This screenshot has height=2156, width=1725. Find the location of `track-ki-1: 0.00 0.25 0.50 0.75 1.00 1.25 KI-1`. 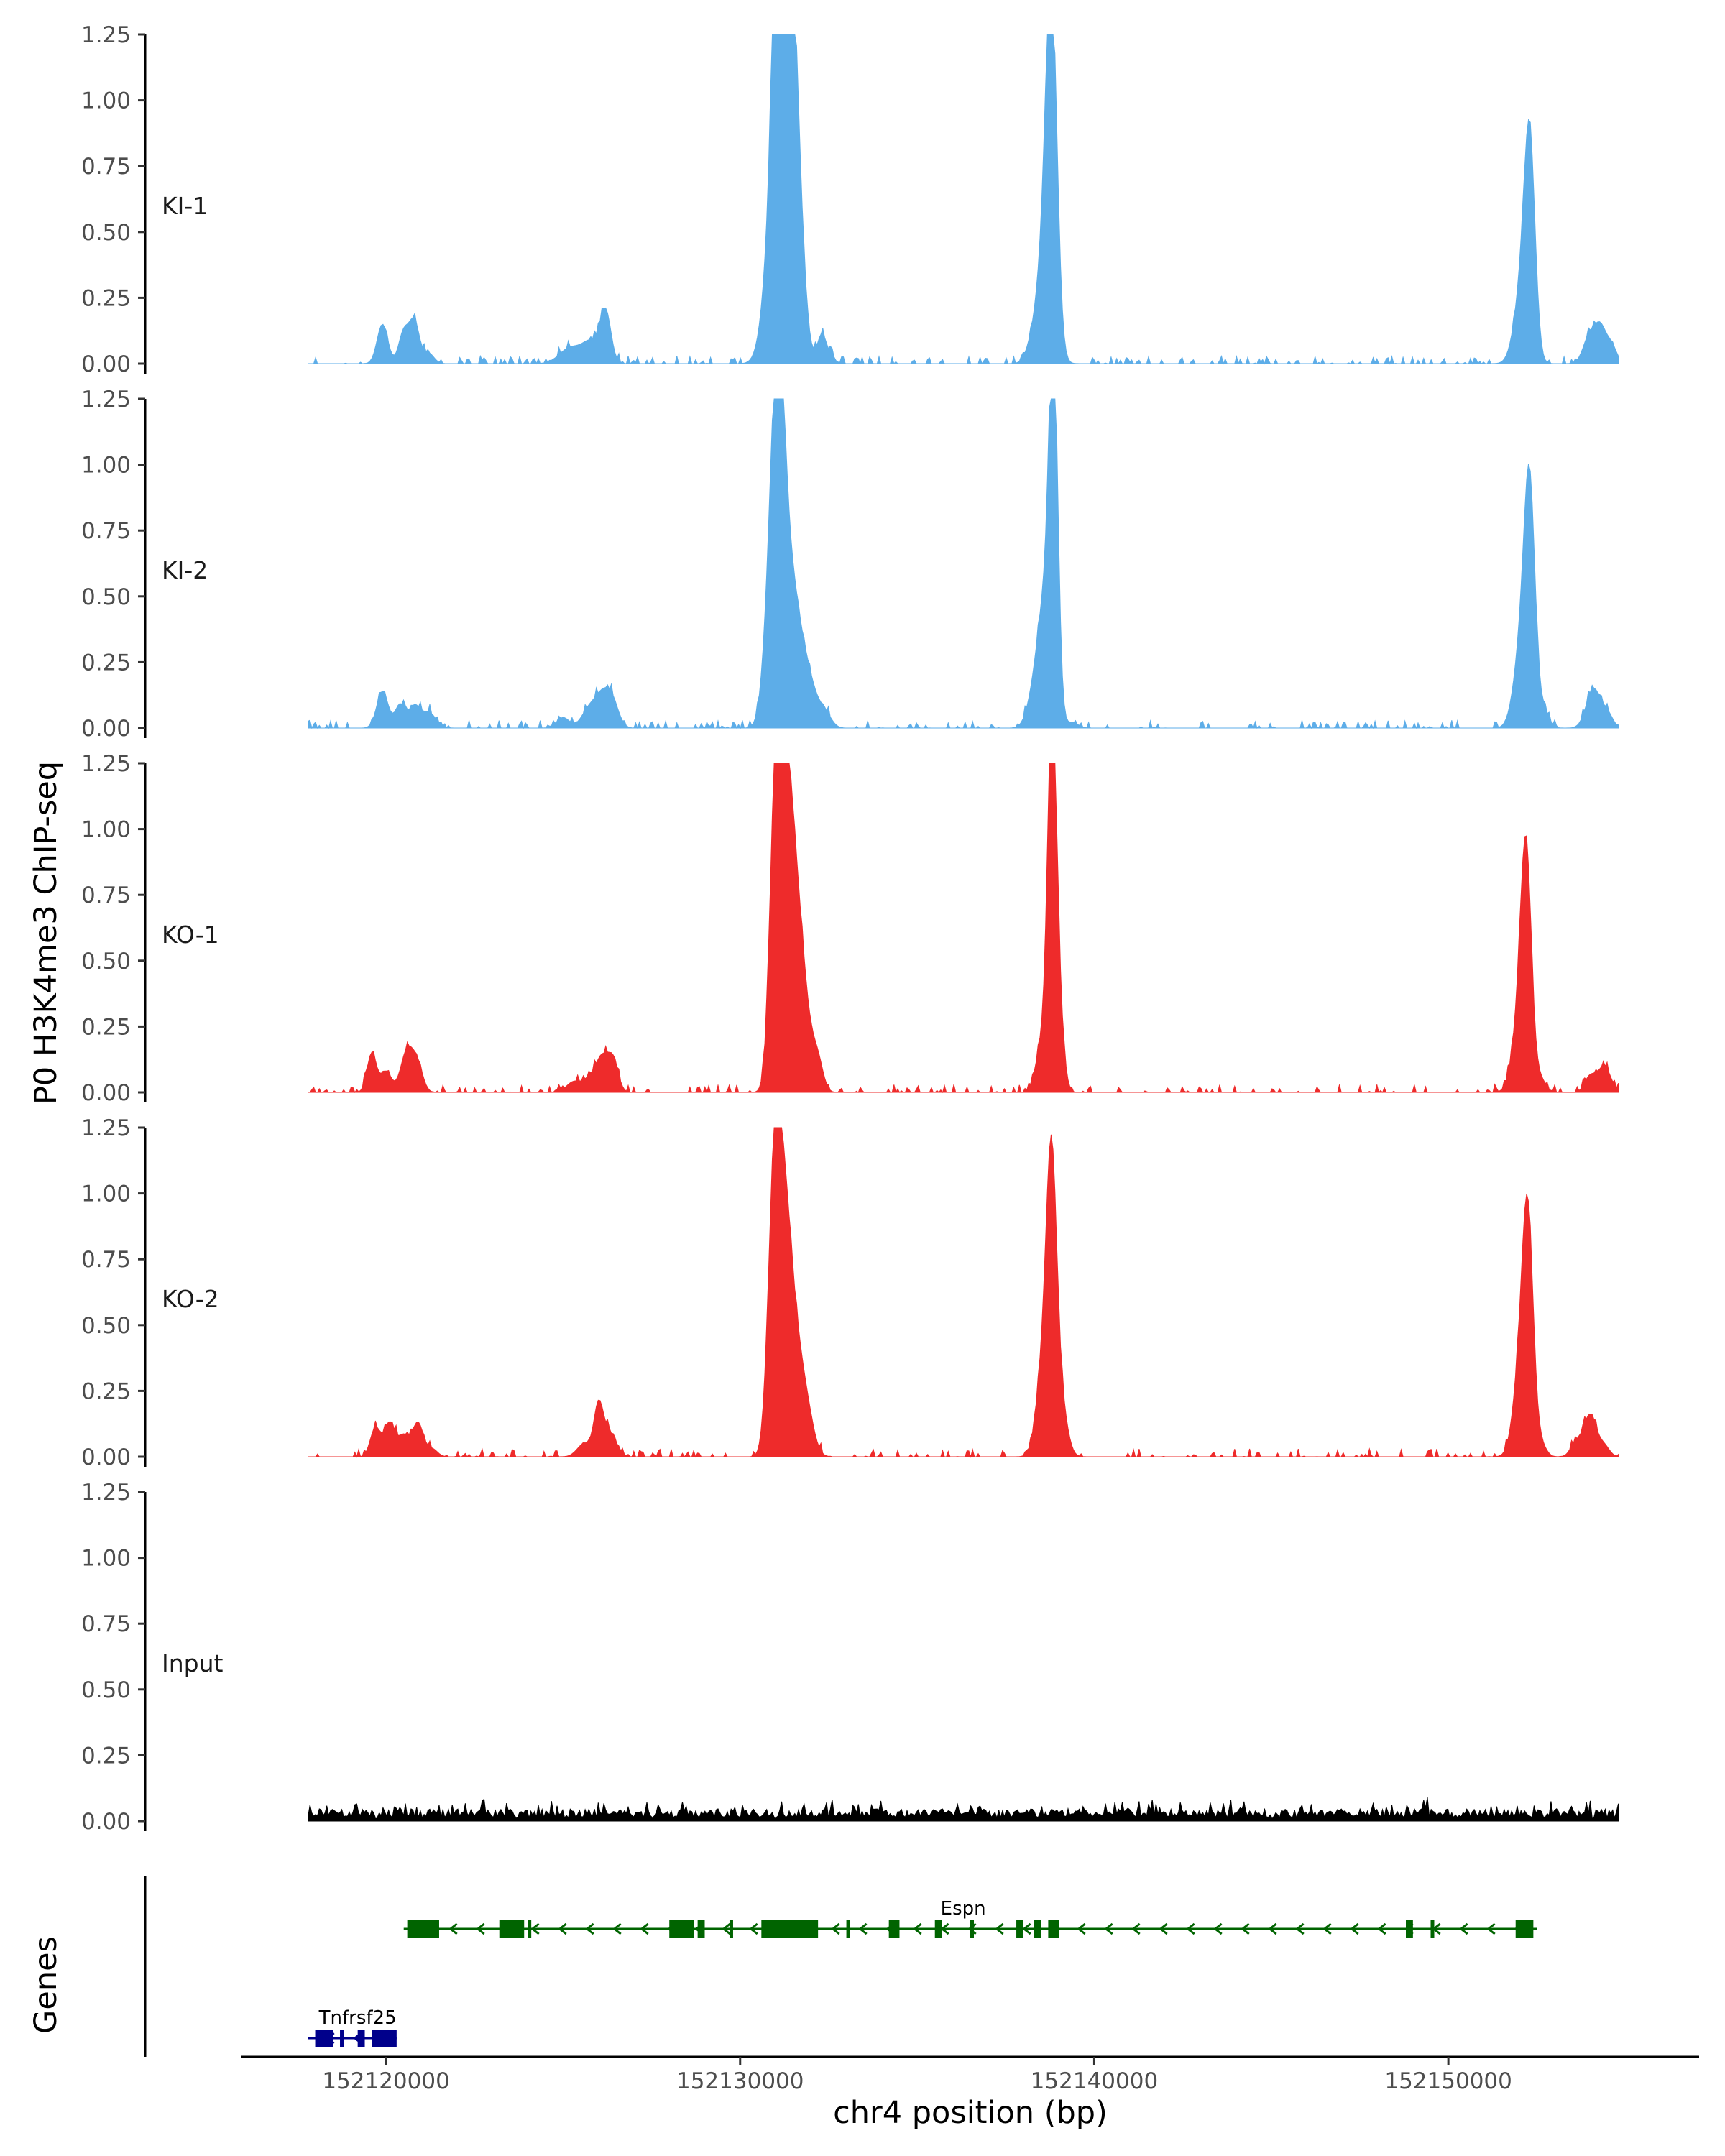

track-ki-1: 0.00 0.25 0.50 0.75 1.00 1.25 KI-1 is located at coordinates (850, 199).